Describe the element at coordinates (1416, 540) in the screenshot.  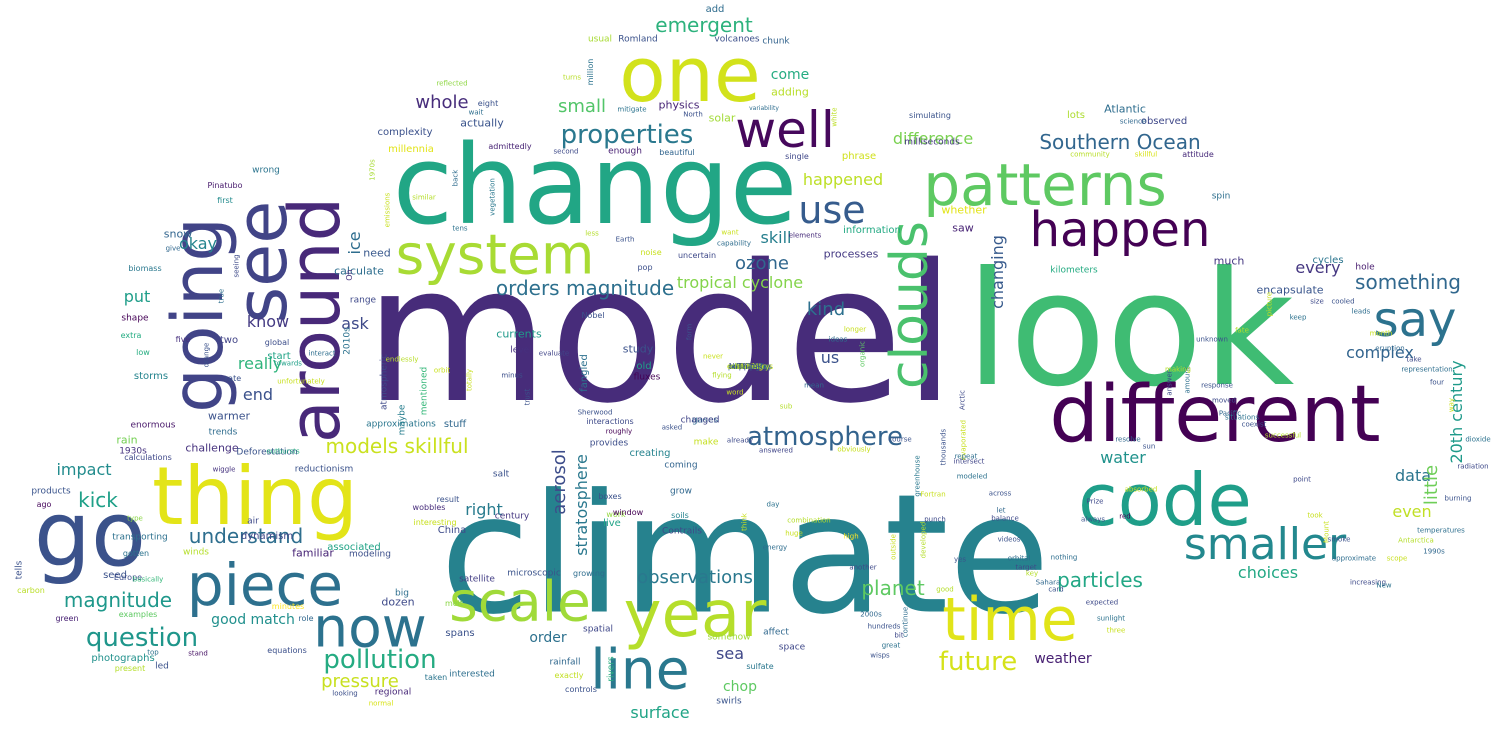
I see `cloud-word: Antarctica` at that location.